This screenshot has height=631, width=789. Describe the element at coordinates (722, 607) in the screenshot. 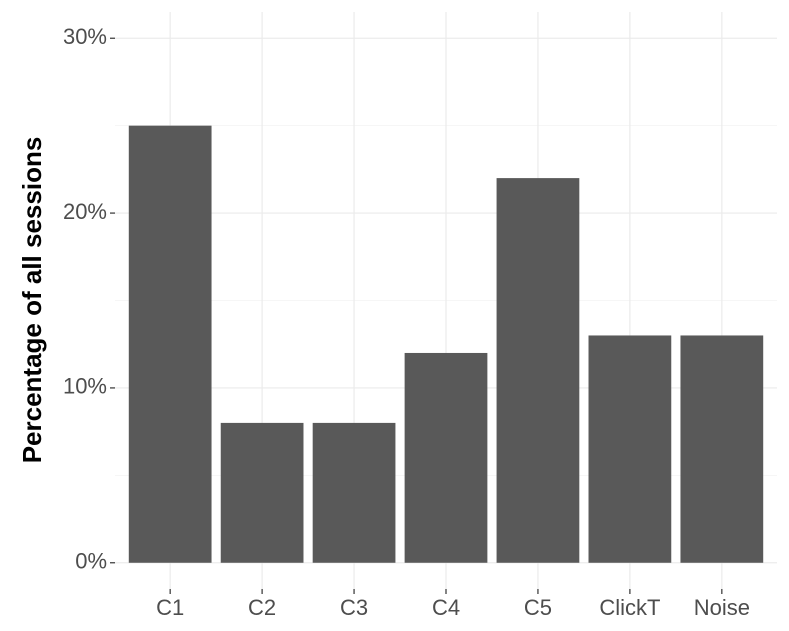

I see `x-tick-label: Noise` at that location.